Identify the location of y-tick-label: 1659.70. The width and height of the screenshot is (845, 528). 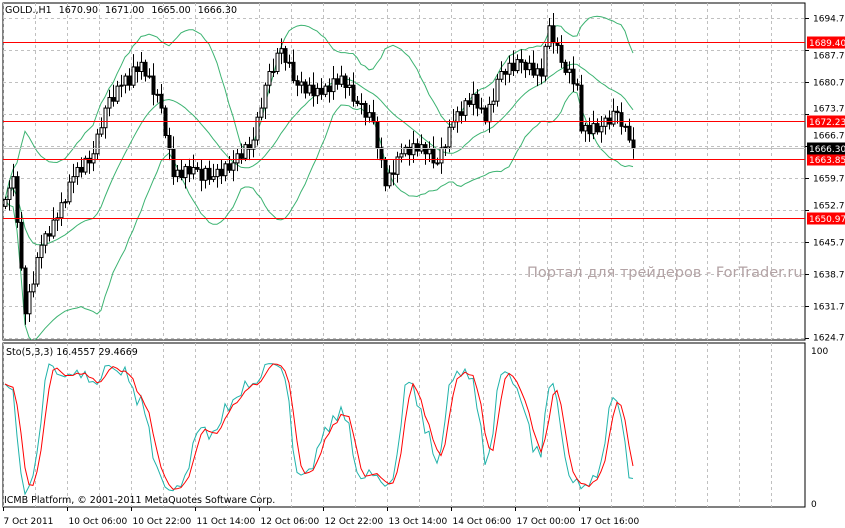
(829, 180).